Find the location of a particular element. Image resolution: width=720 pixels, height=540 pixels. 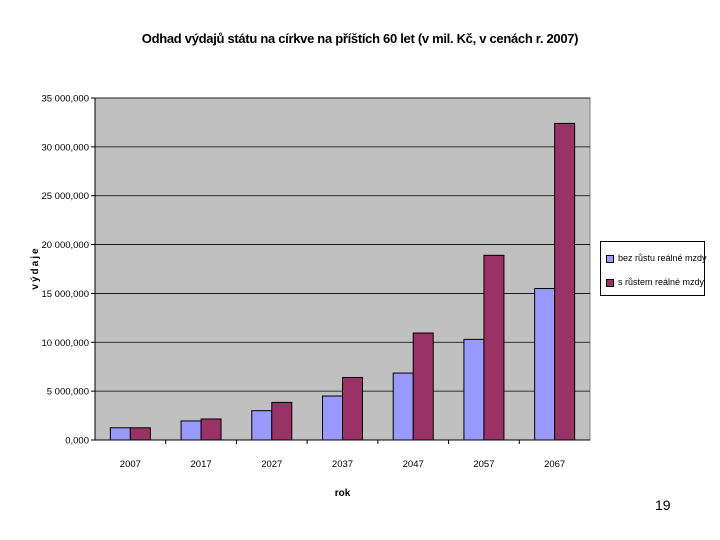

x-tick-label: 2007 is located at coordinates (130, 464).